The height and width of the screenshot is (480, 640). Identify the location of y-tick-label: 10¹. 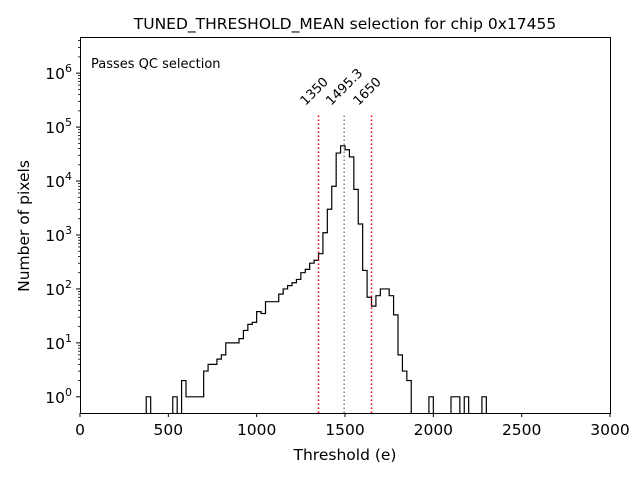
(58, 342).